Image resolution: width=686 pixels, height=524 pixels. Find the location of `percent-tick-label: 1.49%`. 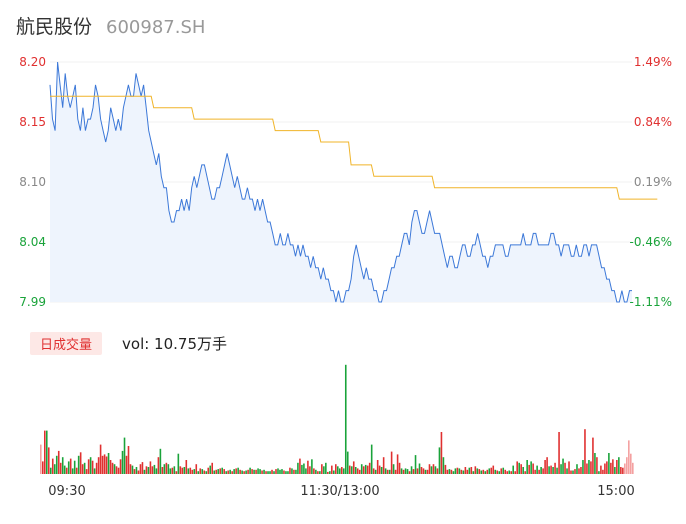

percent-tick-label: 1.49% is located at coordinates (653, 62).